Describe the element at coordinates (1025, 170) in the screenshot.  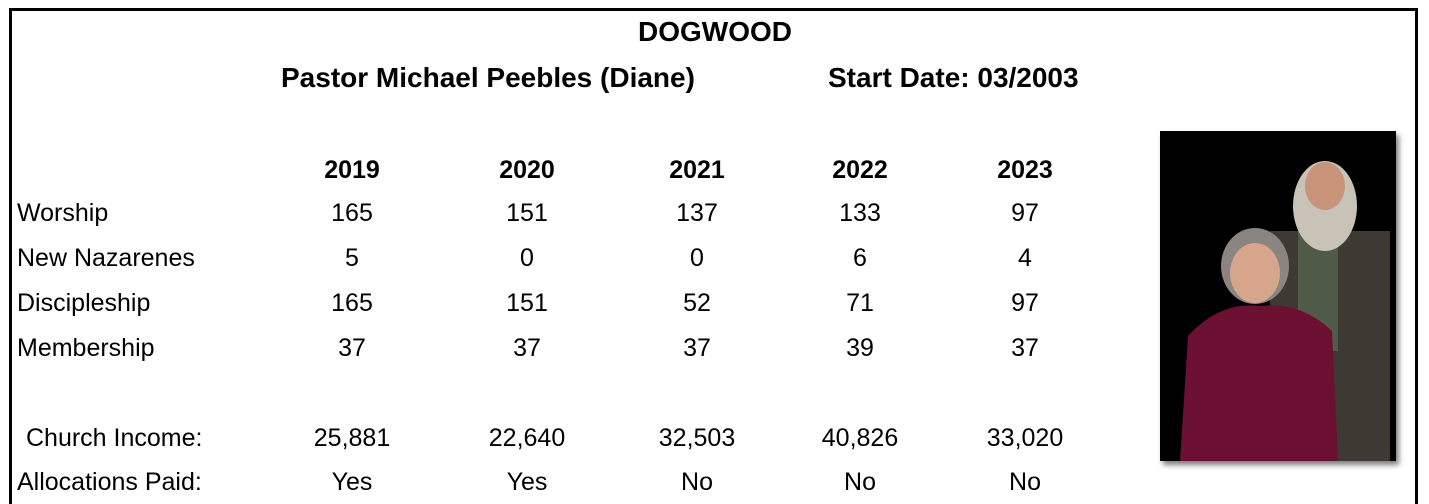
I see `column-header: 2023` at that location.